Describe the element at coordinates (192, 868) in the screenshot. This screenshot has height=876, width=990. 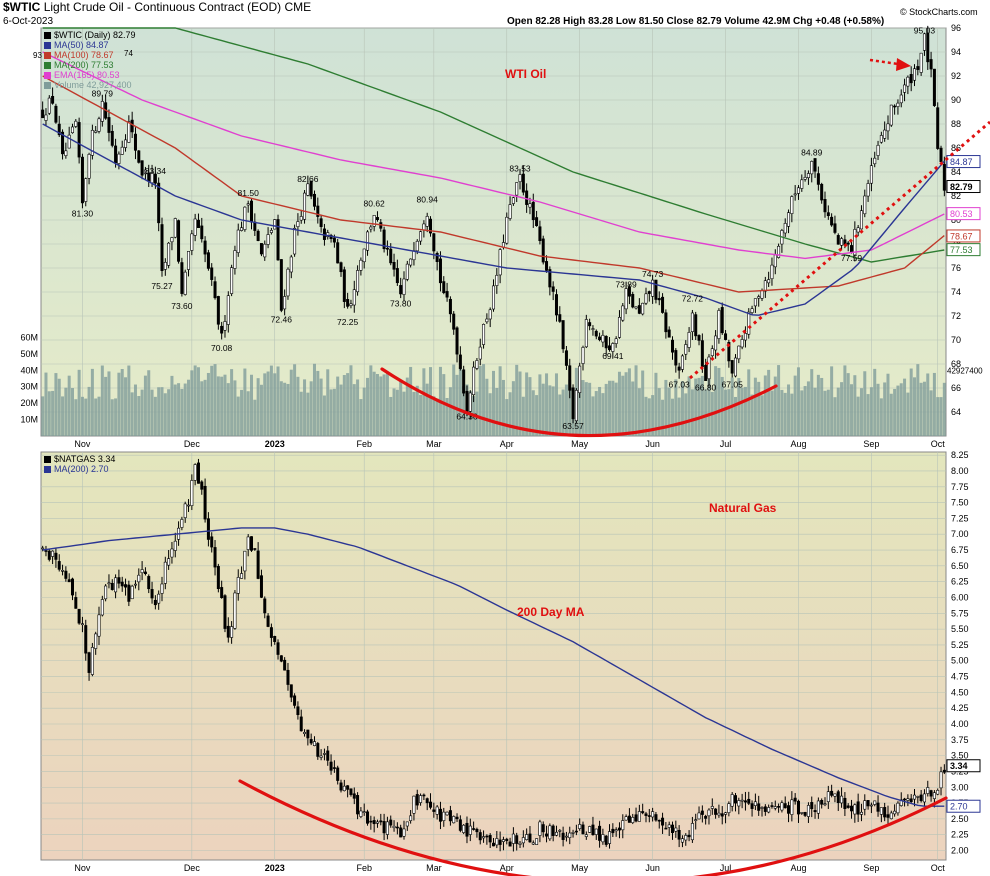
I see `gas-x-tick-label: Dec` at that location.